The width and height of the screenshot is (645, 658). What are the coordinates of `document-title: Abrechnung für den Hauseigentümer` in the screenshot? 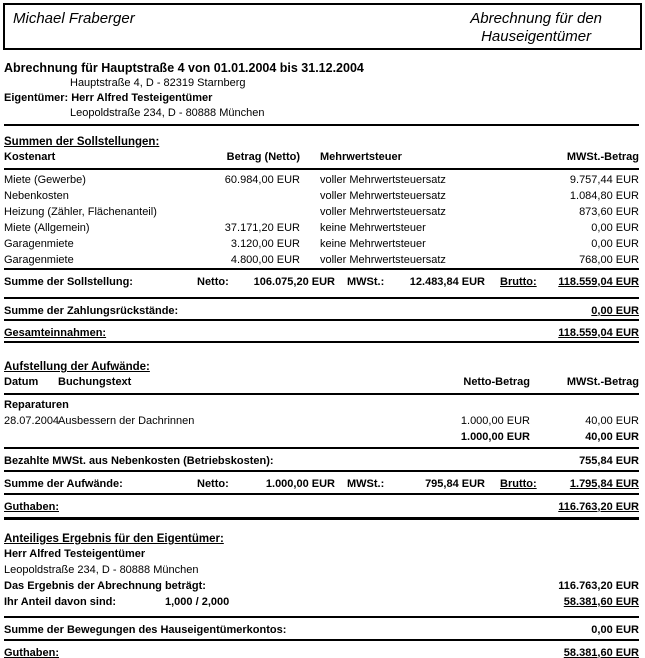 It's located at (536, 29).